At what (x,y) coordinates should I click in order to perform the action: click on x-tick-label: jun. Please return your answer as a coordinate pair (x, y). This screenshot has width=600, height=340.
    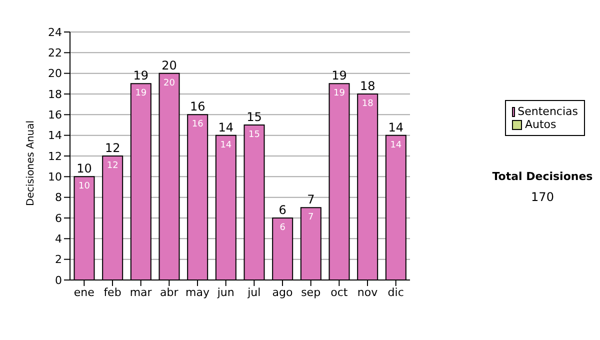
    Looking at the image, I should click on (225, 292).